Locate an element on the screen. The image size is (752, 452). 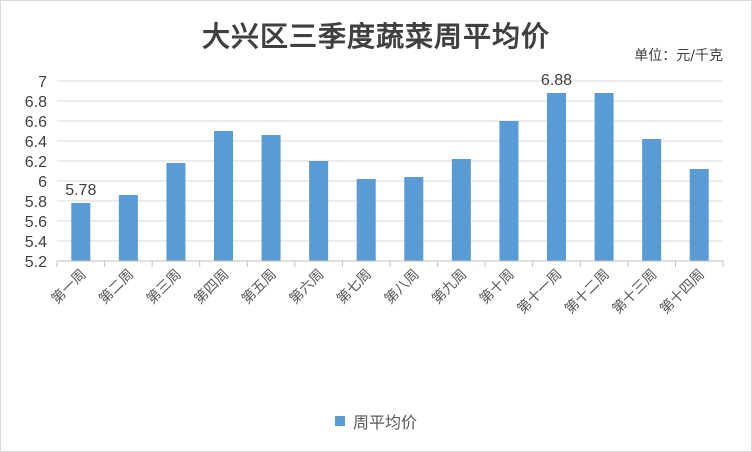
x-tick-label: 第十一周 is located at coordinates (540, 292).